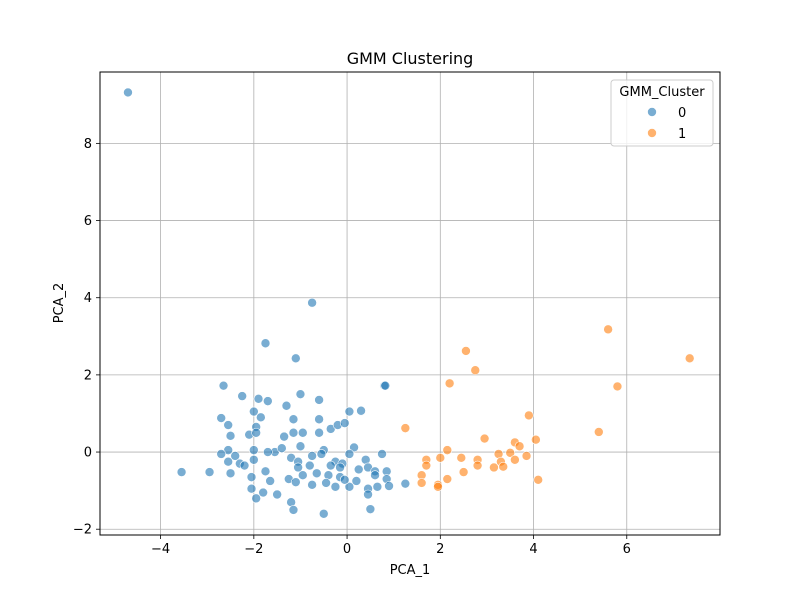 The height and width of the screenshot is (600, 800). I want to click on y-axis-label: PCA_2, so click(59, 303).